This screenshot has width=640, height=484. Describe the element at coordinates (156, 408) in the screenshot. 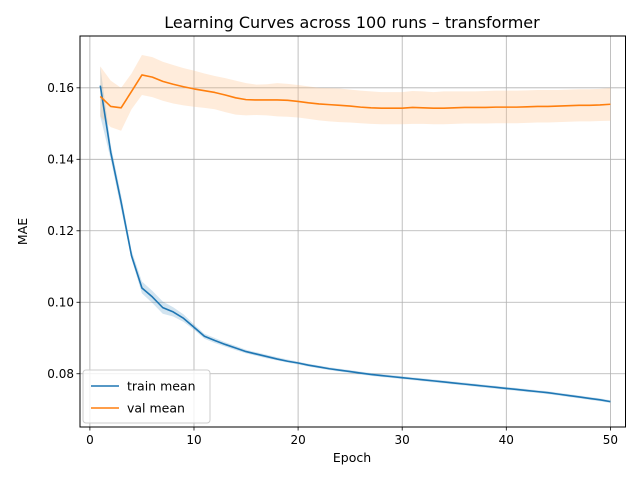

I see `legend-label-1: val mean` at that location.